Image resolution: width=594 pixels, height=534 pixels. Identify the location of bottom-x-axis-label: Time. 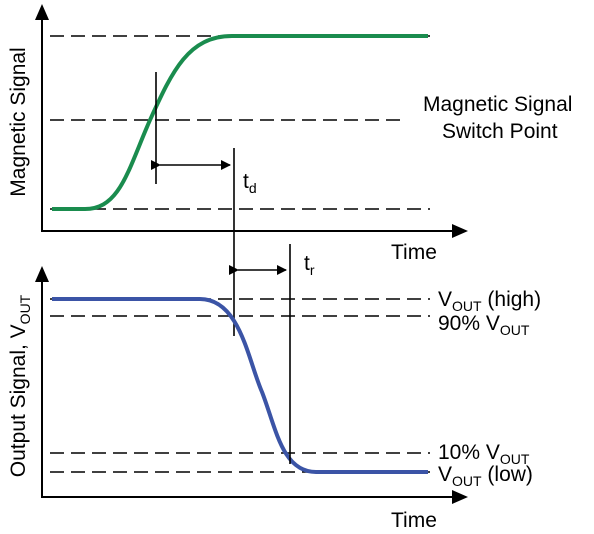
(414, 520).